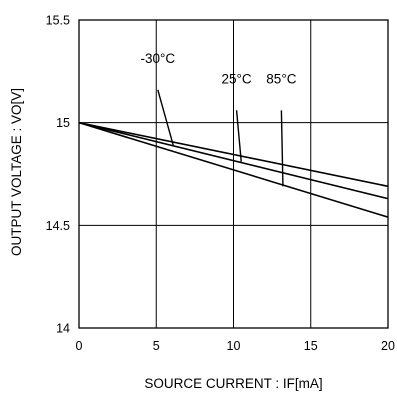  I want to click on y-tick-label: 15.5, so click(58, 21).